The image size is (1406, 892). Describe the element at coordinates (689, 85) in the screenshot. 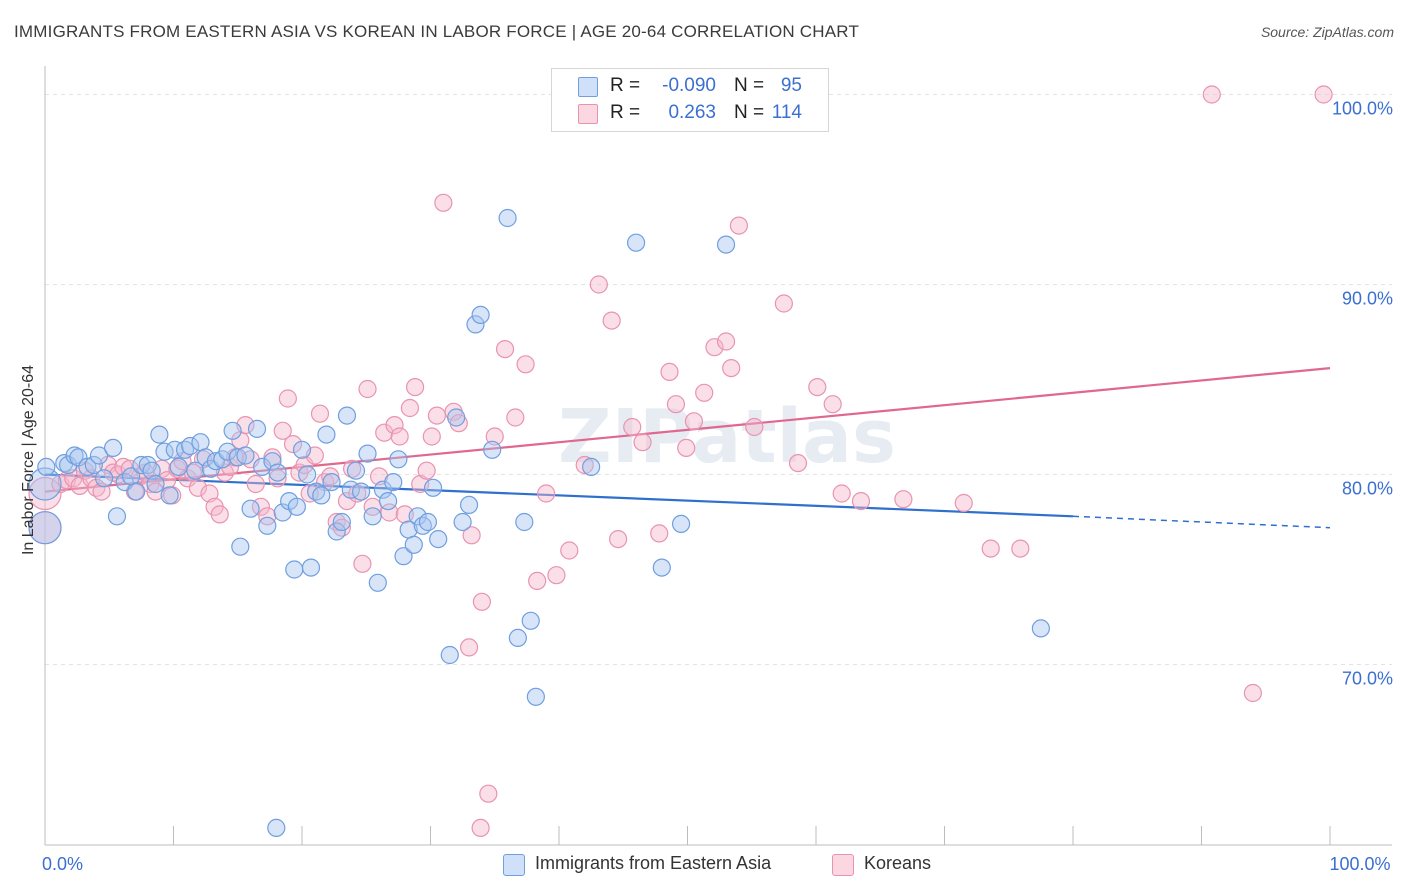

I see `r-value: -0.090` at that location.